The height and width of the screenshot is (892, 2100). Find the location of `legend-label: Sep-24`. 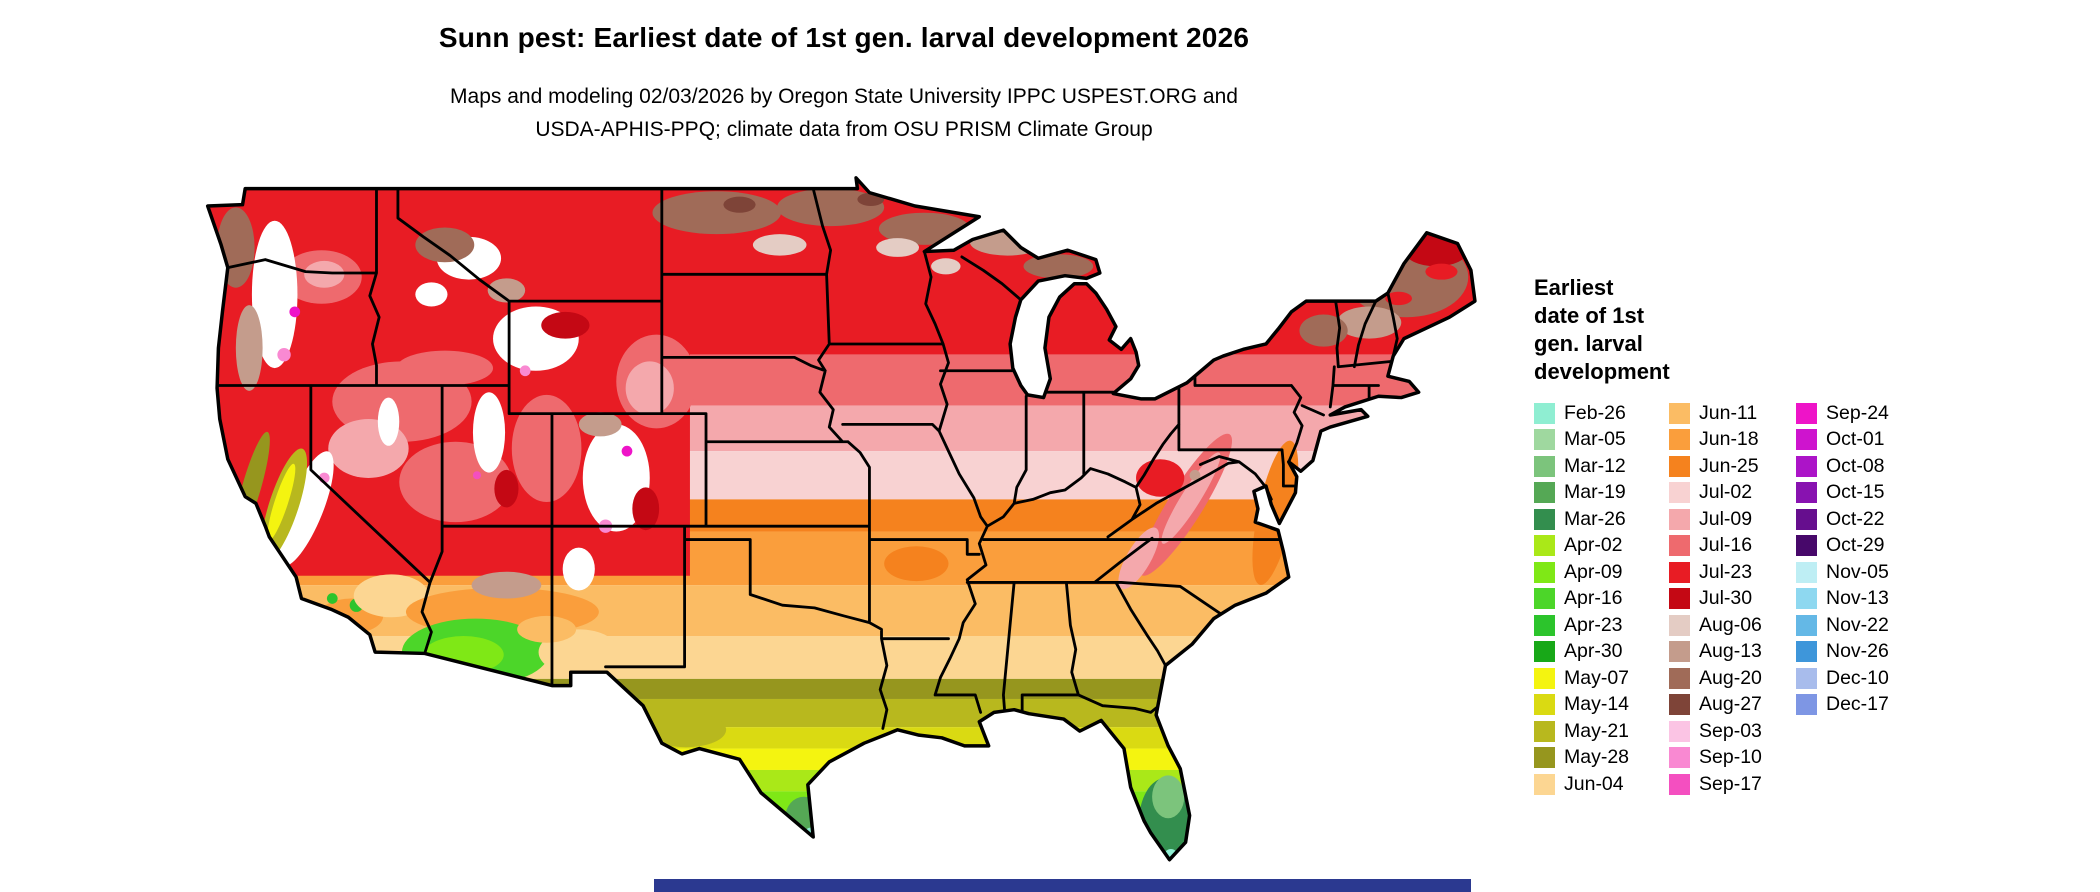

legend-label: Sep-24 is located at coordinates (1857, 412).